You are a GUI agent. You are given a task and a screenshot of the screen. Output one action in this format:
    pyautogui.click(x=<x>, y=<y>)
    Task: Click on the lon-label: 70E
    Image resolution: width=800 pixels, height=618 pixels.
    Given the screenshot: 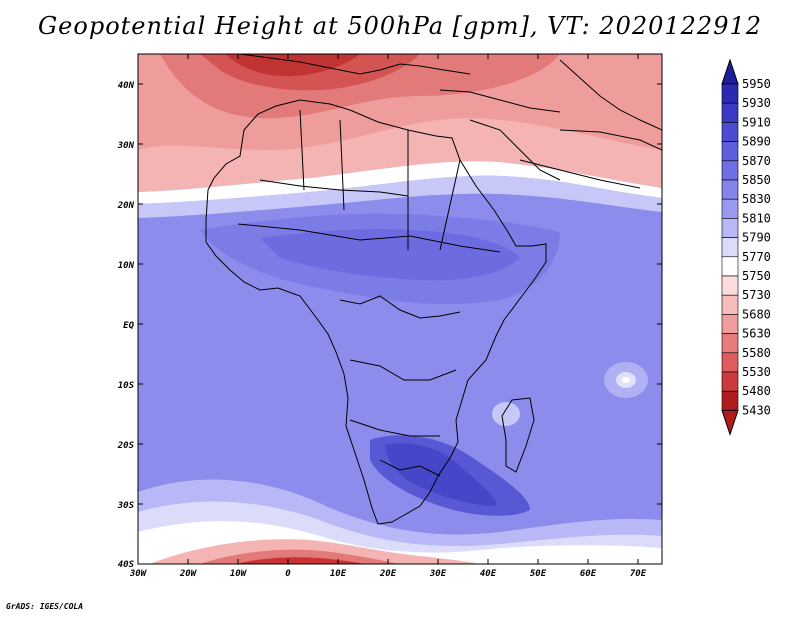 What is the action you would take?
    pyautogui.click(x=638, y=574)
    